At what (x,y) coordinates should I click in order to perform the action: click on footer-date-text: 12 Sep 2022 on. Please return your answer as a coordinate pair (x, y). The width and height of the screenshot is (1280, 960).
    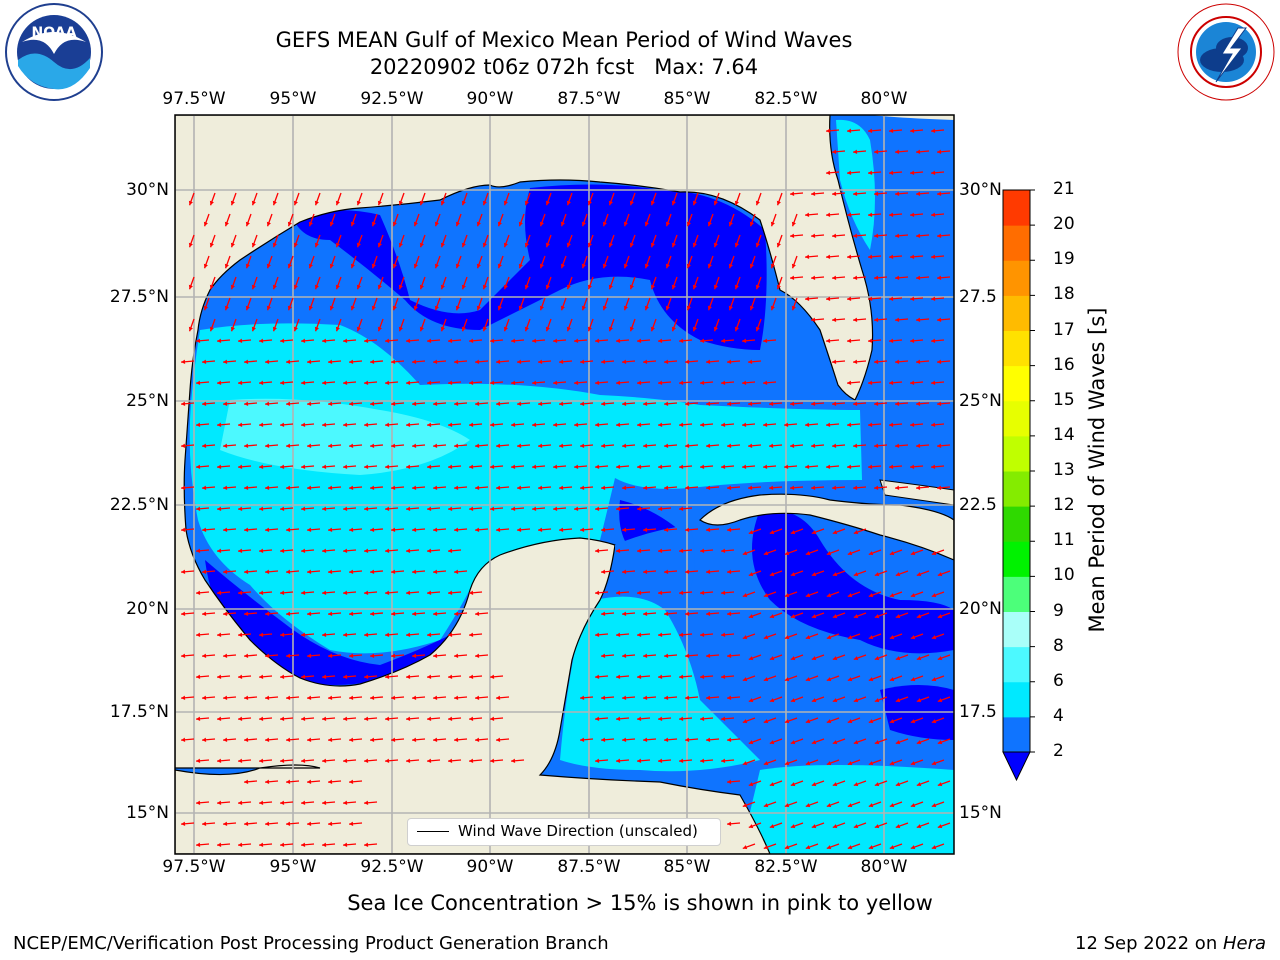
    Looking at the image, I should click on (1149, 943).